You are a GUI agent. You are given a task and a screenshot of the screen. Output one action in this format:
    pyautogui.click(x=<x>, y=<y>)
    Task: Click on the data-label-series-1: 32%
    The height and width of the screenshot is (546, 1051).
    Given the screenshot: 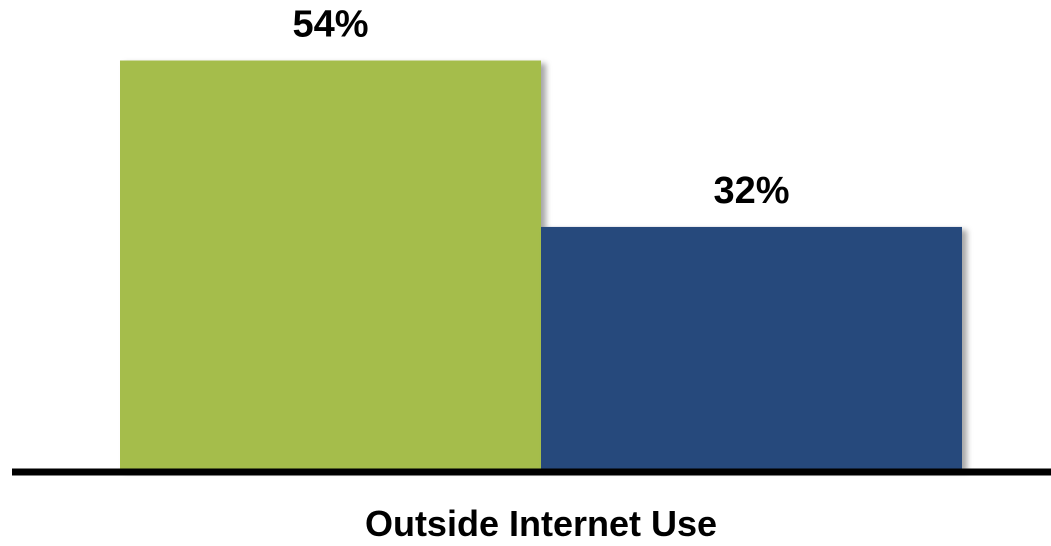 What is the action you would take?
    pyautogui.click(x=751, y=191)
    